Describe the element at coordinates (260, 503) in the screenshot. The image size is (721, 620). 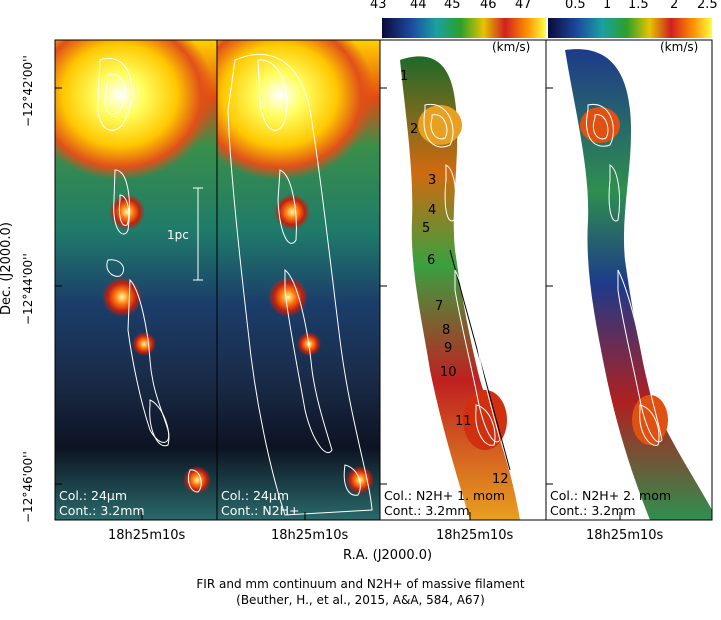
I see `panel-2-label: Col.: 24μm Cont.: N2H+` at that location.